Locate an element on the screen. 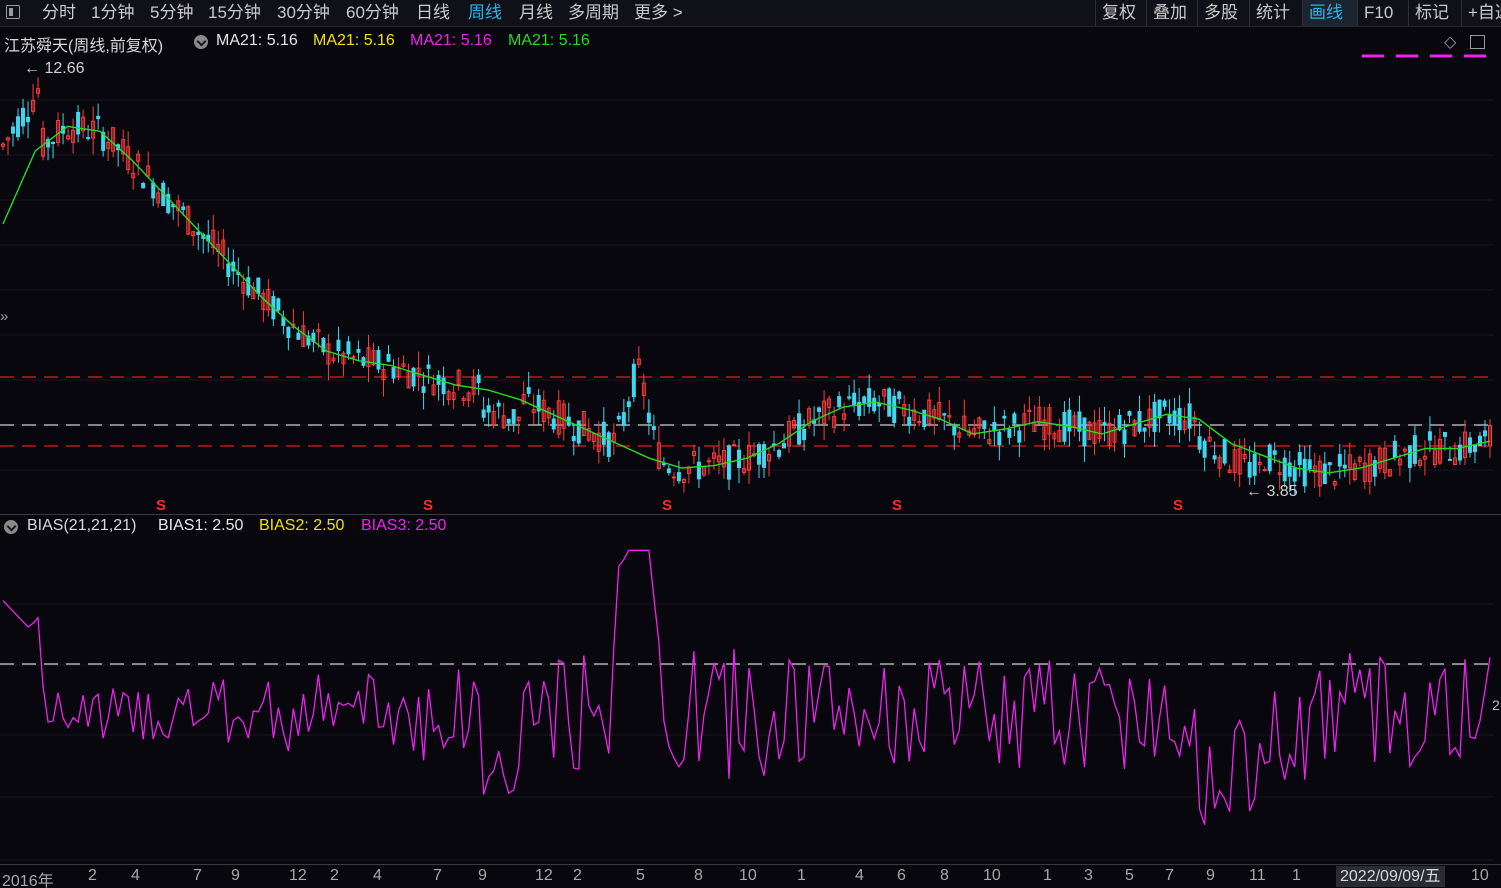 The width and height of the screenshot is (1501, 888). ma21-magenta-label: MA21: 5.16 is located at coordinates (451, 40).